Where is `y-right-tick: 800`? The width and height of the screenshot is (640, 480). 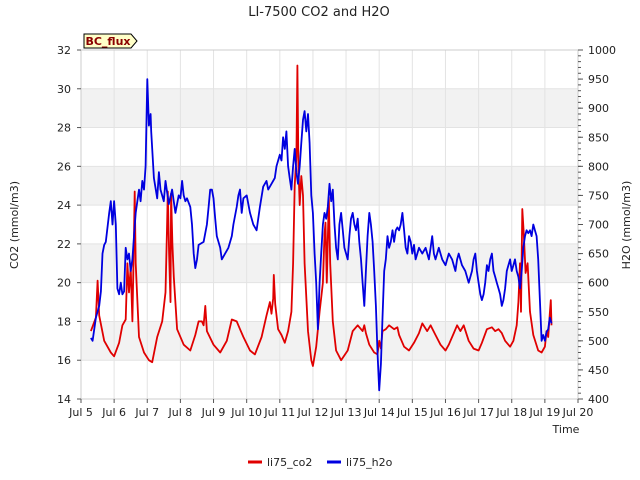 y-right-tick: 800 is located at coordinates (593, 166).